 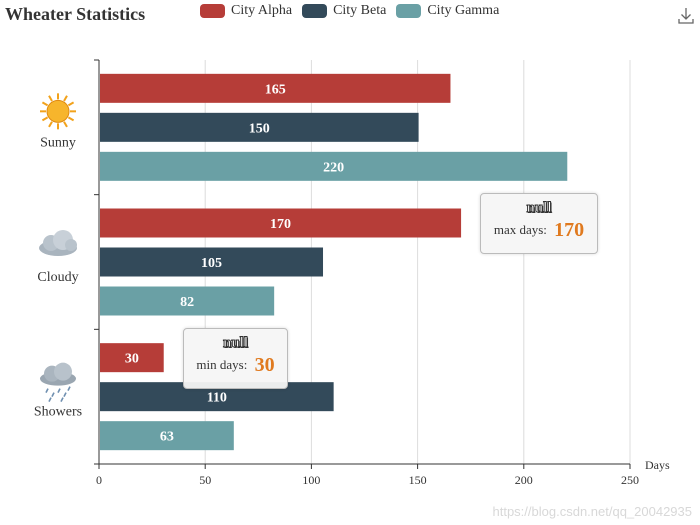 What do you see at coordinates (58, 243) in the screenshot?
I see `cloud-icon` at bounding box center [58, 243].